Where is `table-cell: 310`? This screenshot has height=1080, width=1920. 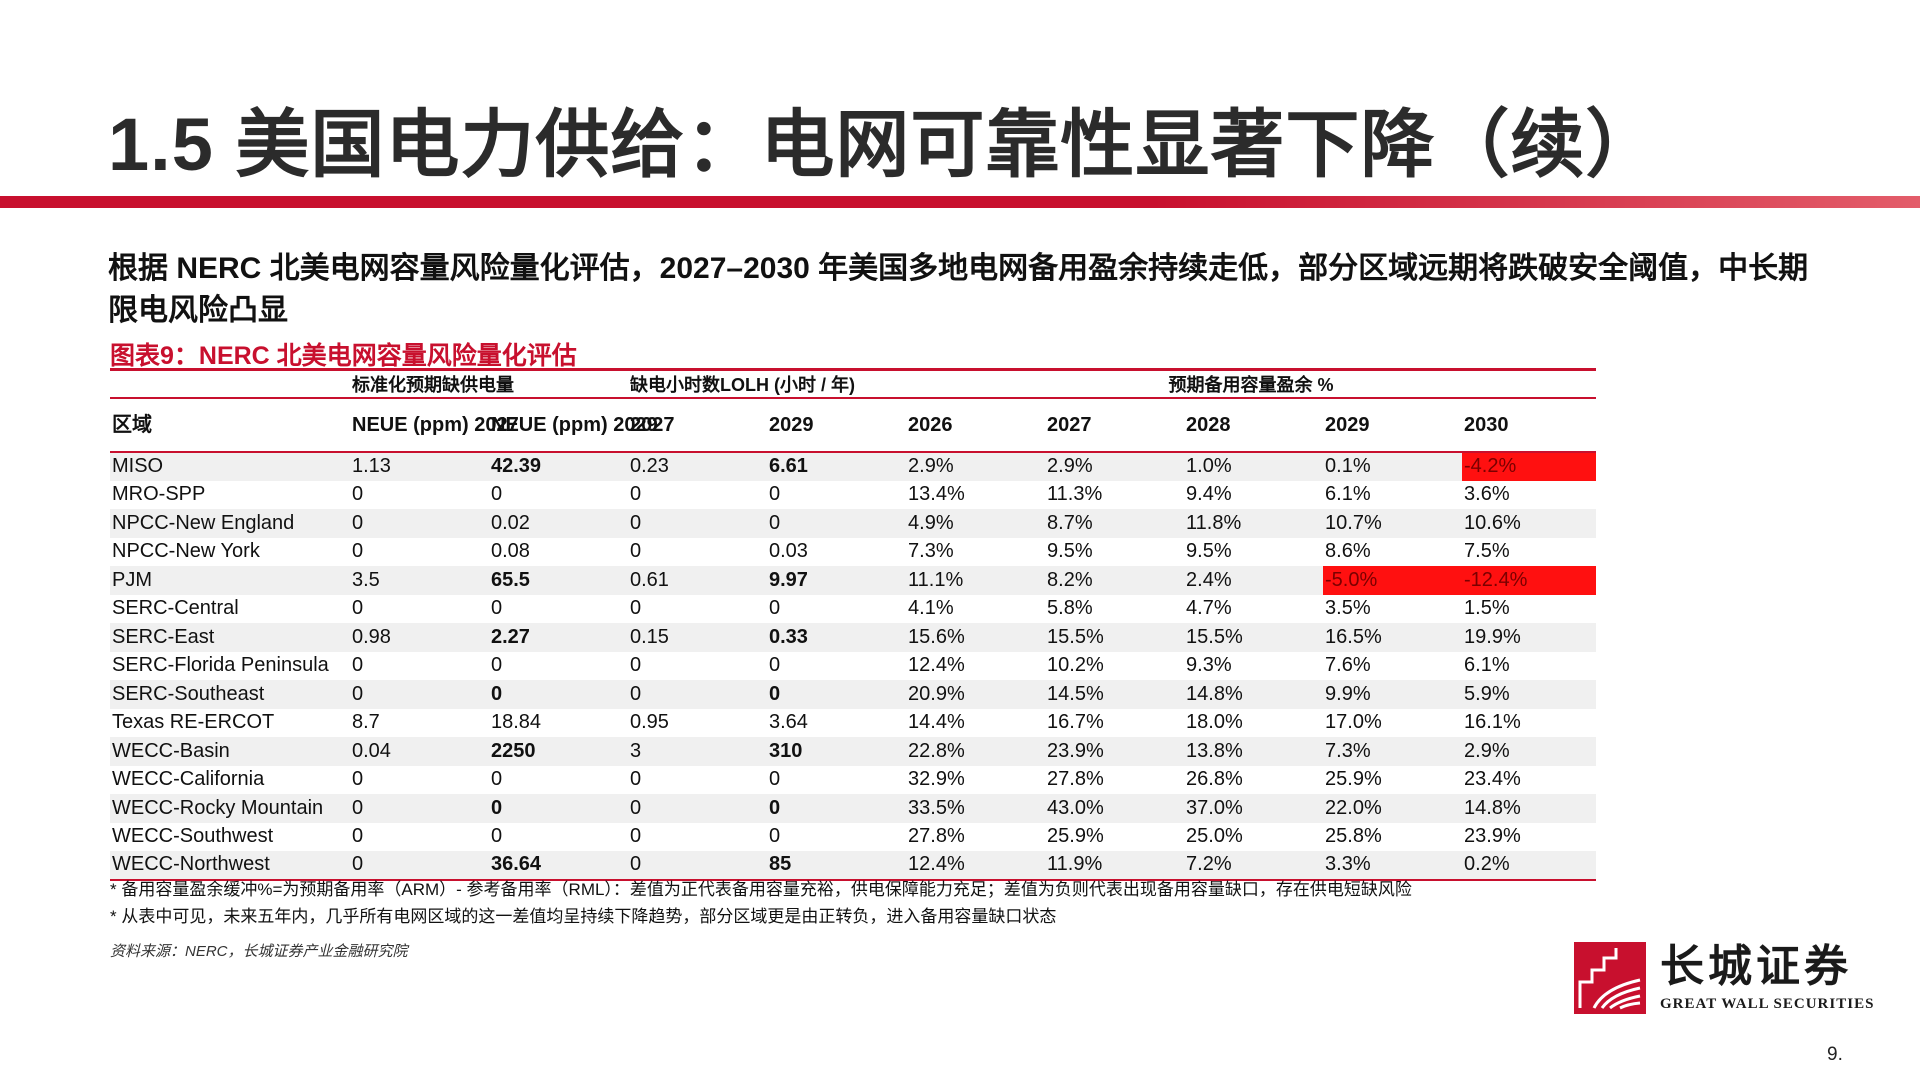
table-cell: 310 is located at coordinates (837, 751).